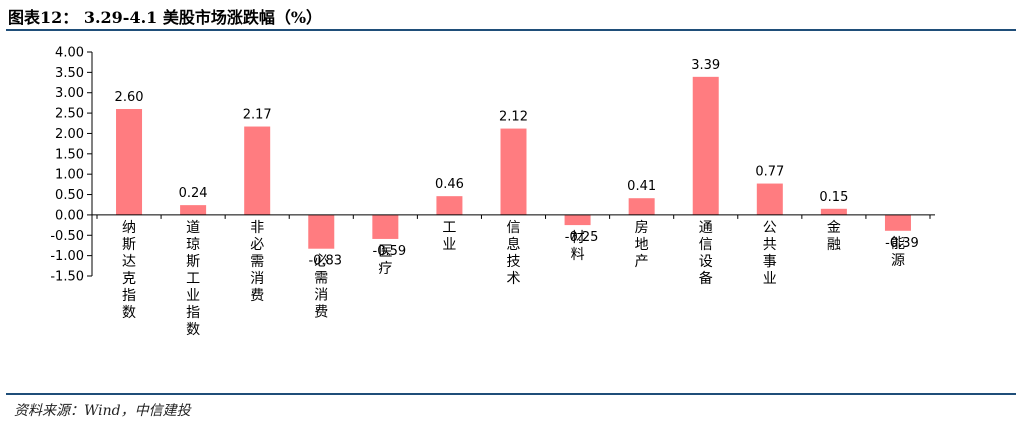  I want to click on category-label: 金融, so click(834, 236).